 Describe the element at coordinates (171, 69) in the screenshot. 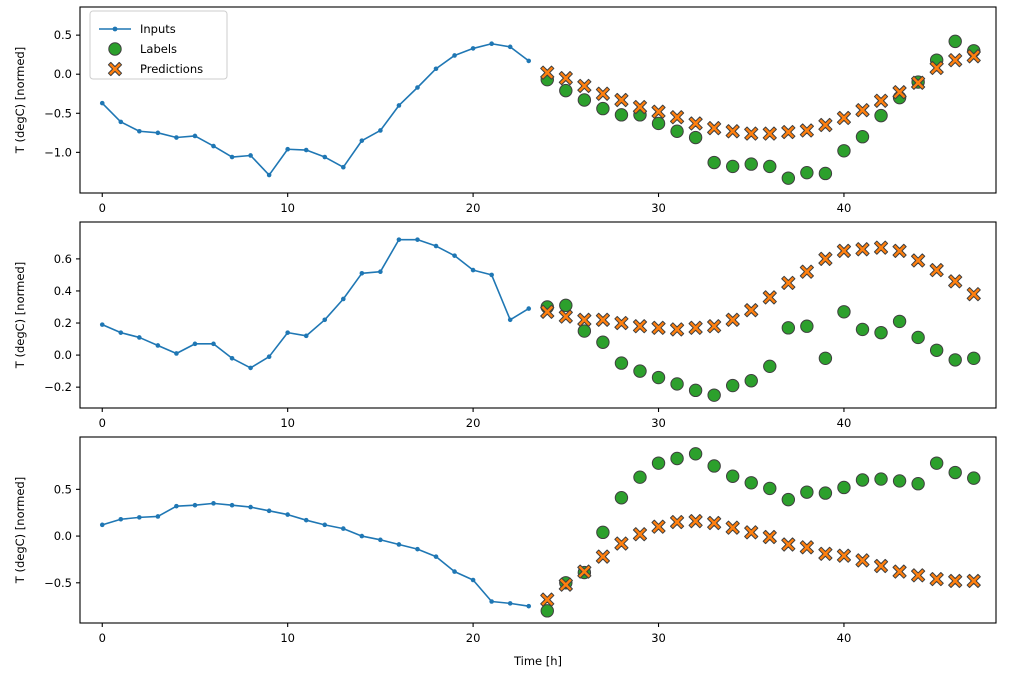

I see `legend-entry-predictions: Predictions` at that location.